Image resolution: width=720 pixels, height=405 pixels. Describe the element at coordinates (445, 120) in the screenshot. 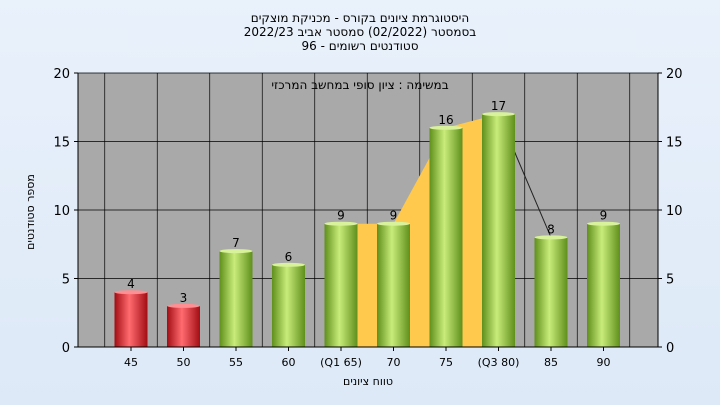

I see `data-label: 16` at that location.